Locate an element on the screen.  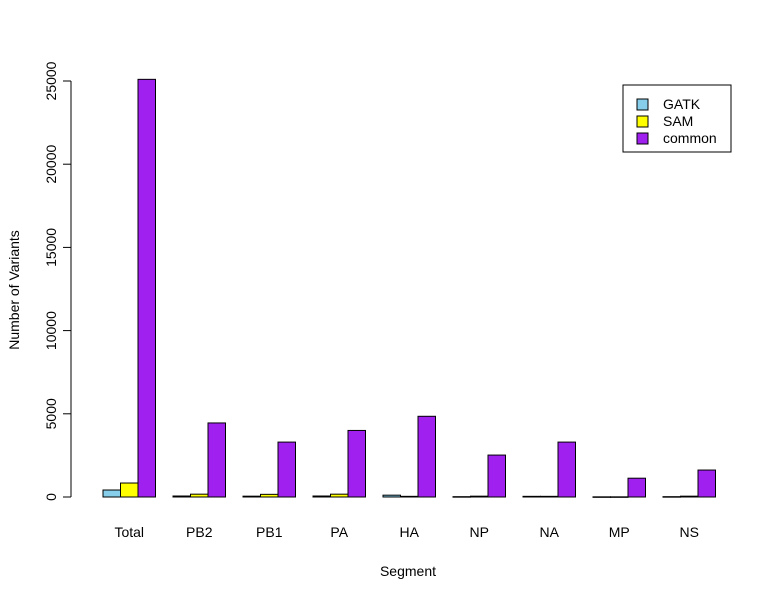
bar-common-na is located at coordinates (566, 469).